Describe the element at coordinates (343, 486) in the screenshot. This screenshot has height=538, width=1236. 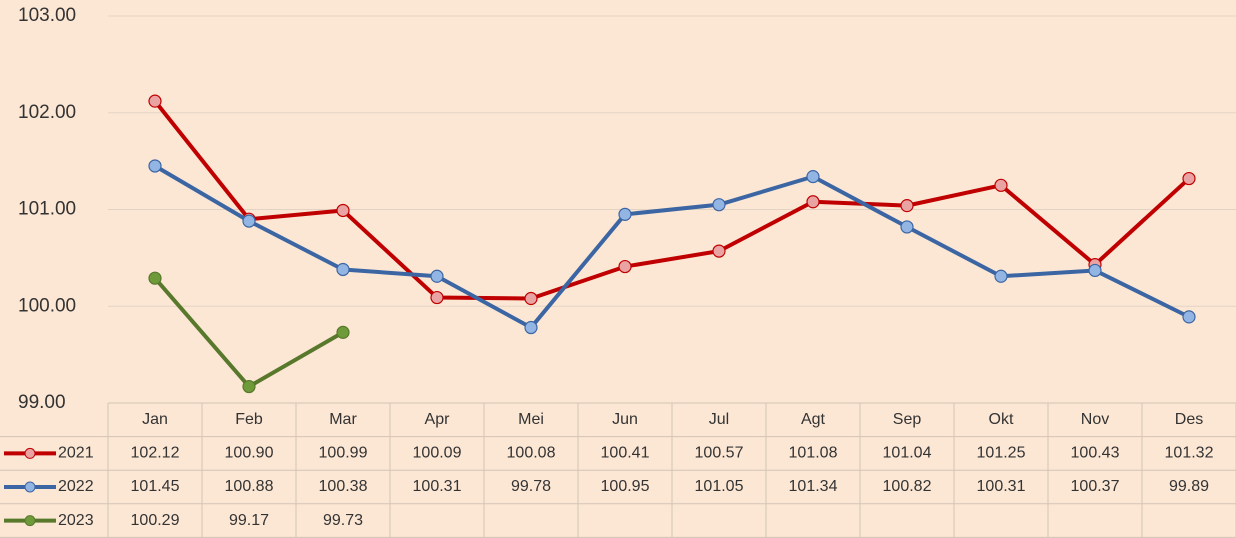
I see `table-value: 100.38` at that location.